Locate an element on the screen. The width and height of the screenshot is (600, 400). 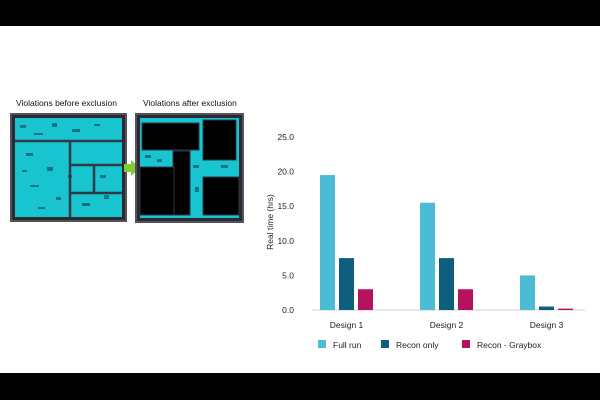
chart-legend: Full run Recon only Recon - Graybox is located at coordinates (430, 345).